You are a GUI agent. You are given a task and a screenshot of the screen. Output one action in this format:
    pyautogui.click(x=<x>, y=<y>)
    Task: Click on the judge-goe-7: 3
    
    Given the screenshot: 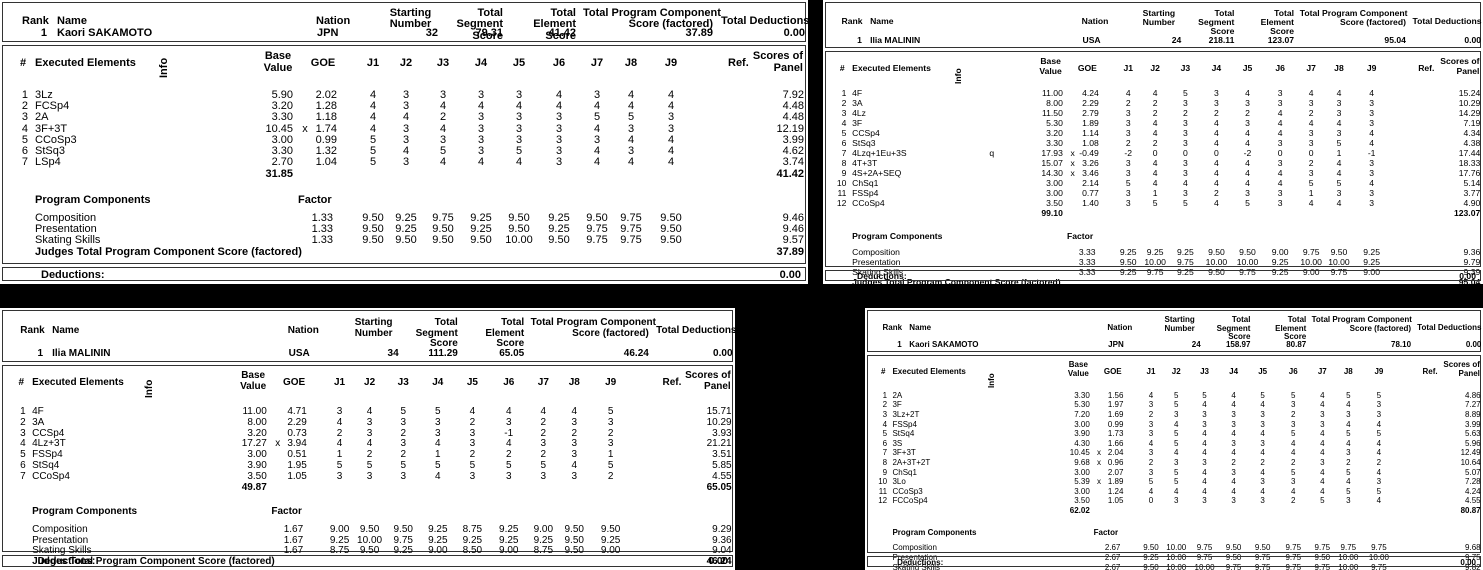 What is the action you would take?
    pyautogui.click(x=1311, y=133)
    